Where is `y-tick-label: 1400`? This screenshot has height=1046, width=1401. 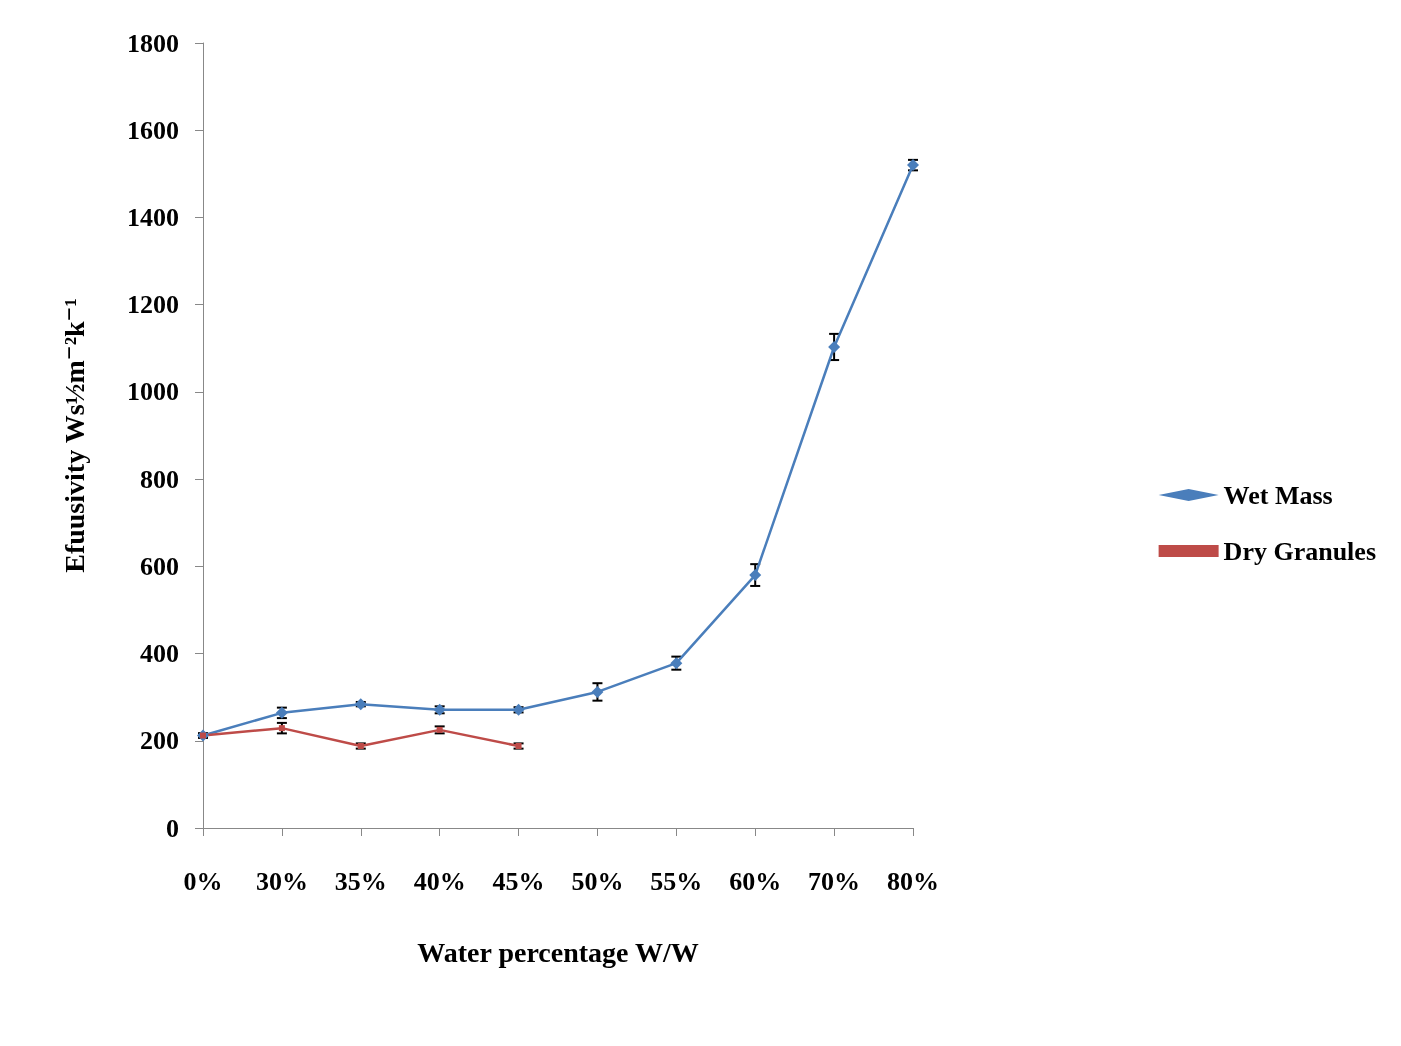 y-tick-label: 1400 is located at coordinates (153, 217).